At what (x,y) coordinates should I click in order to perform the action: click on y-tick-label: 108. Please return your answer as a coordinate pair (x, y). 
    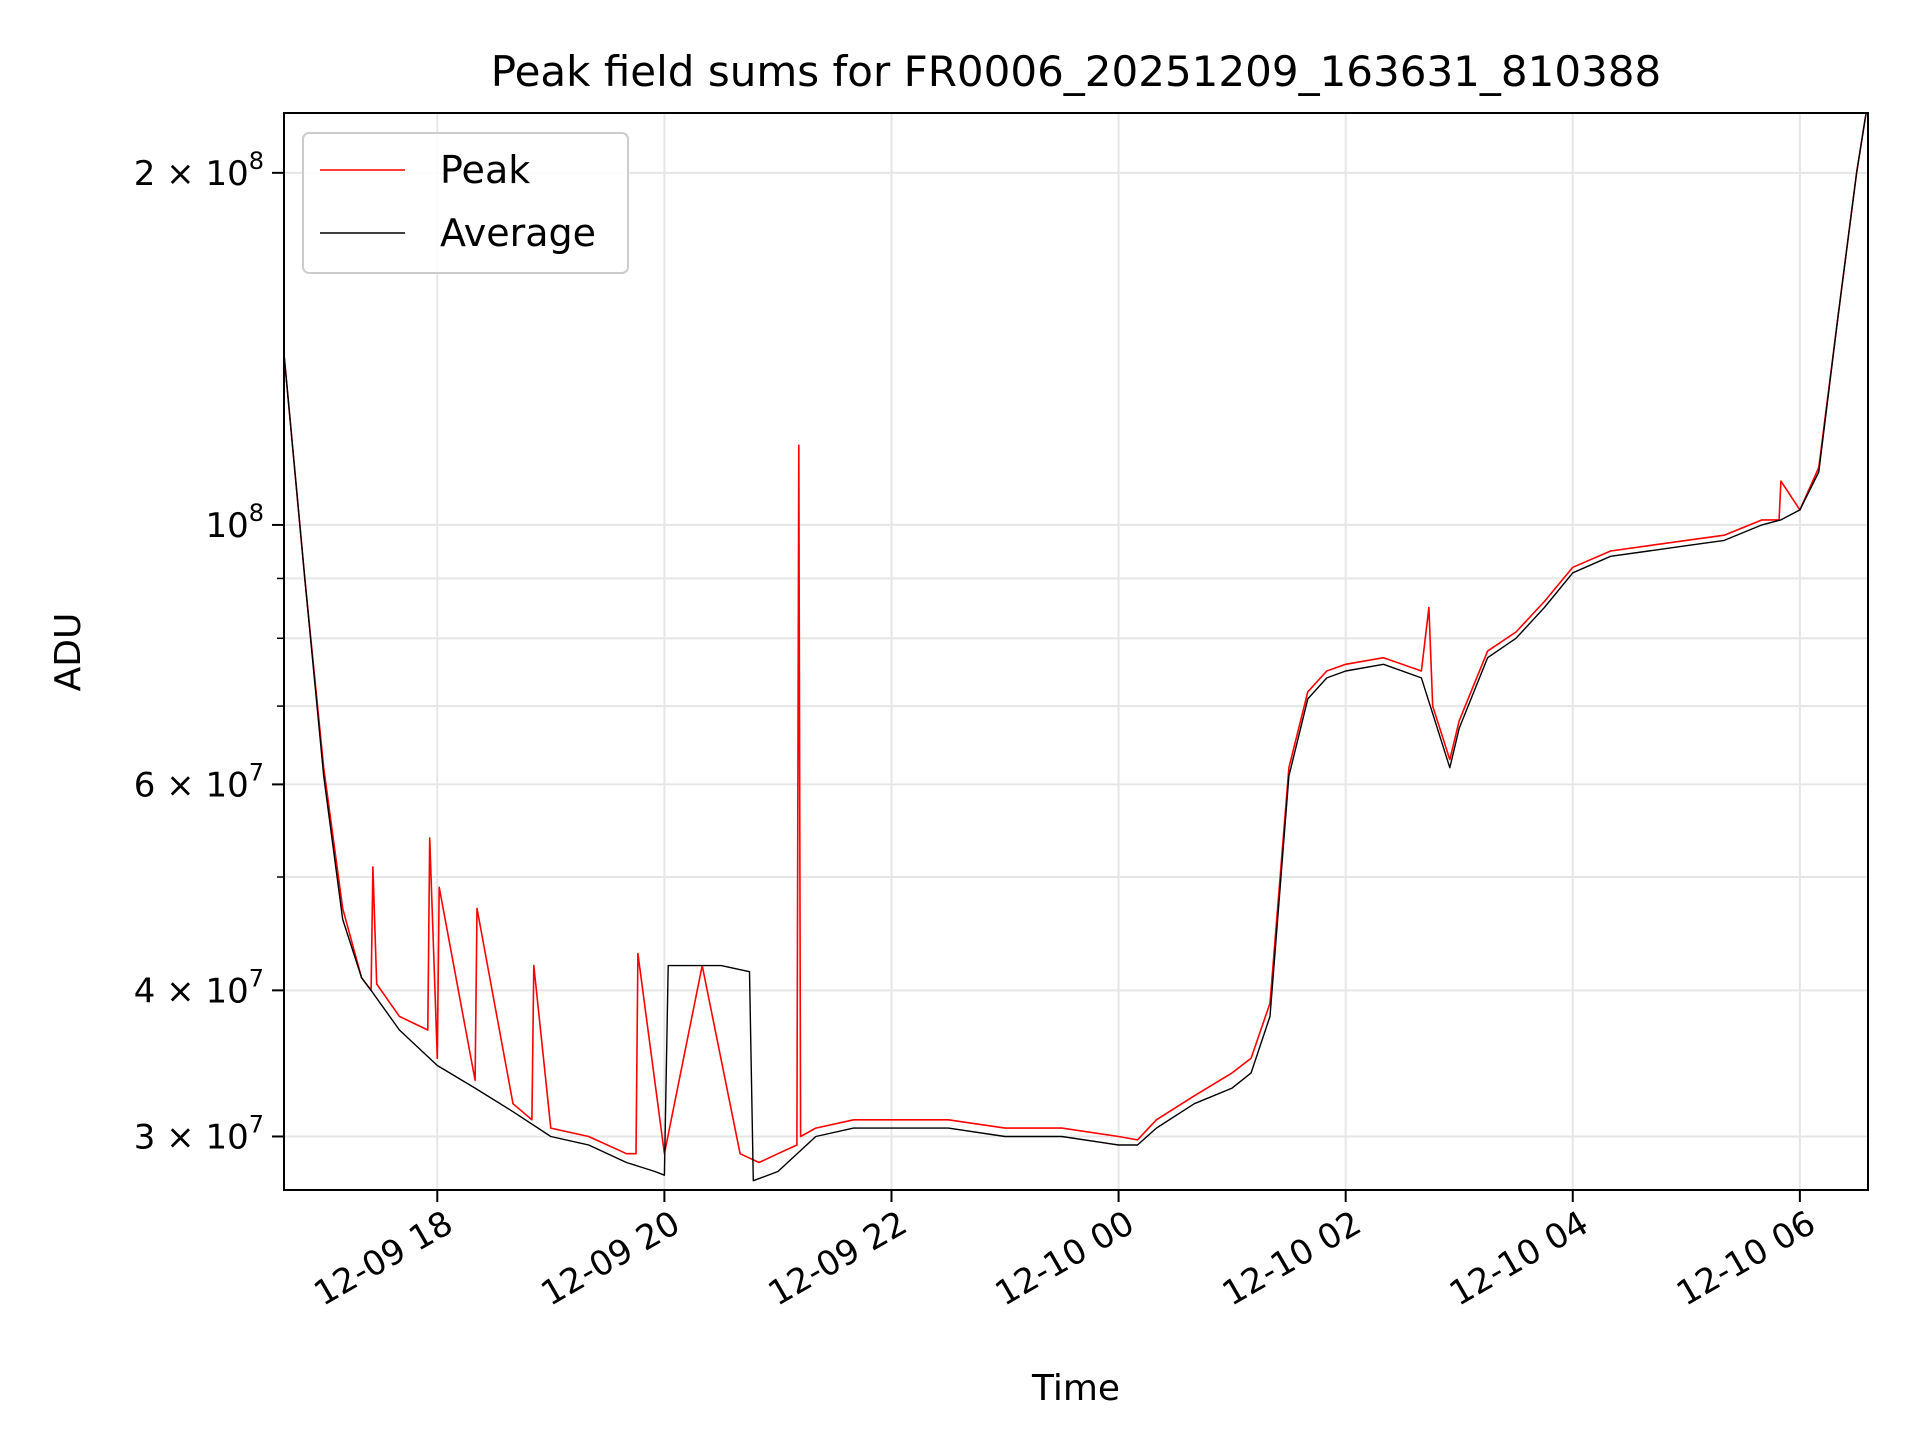
    Looking at the image, I should click on (234, 522).